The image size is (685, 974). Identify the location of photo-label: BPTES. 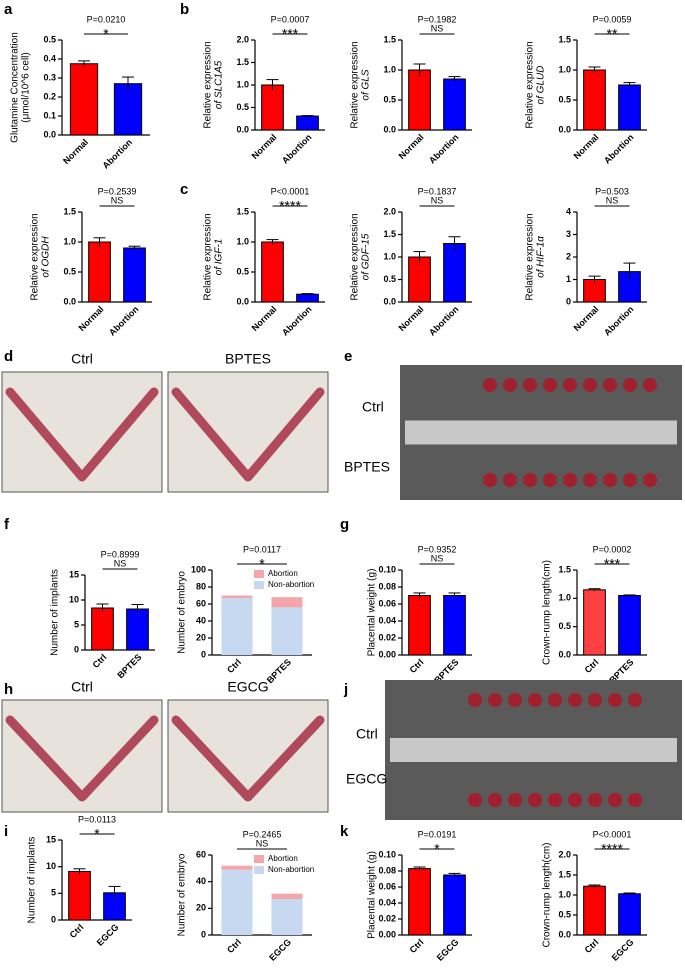
(248, 359).